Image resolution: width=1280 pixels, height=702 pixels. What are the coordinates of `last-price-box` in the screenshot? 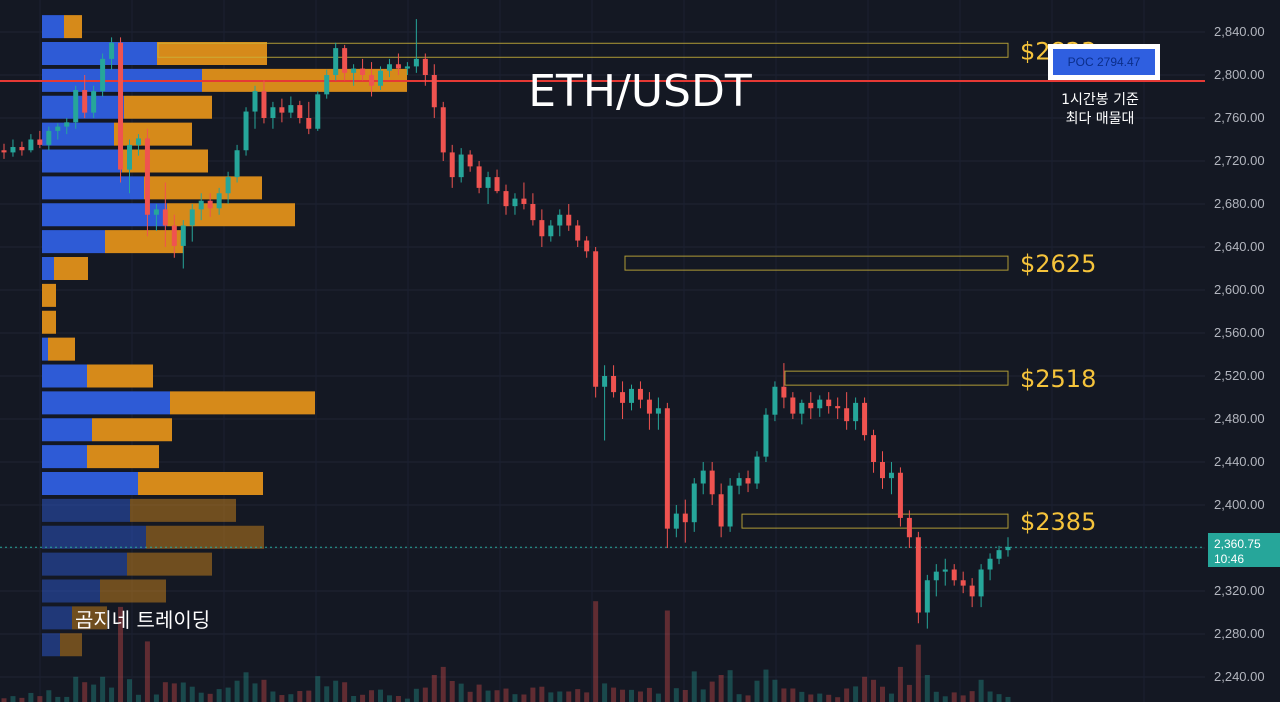 It's located at (1244, 550).